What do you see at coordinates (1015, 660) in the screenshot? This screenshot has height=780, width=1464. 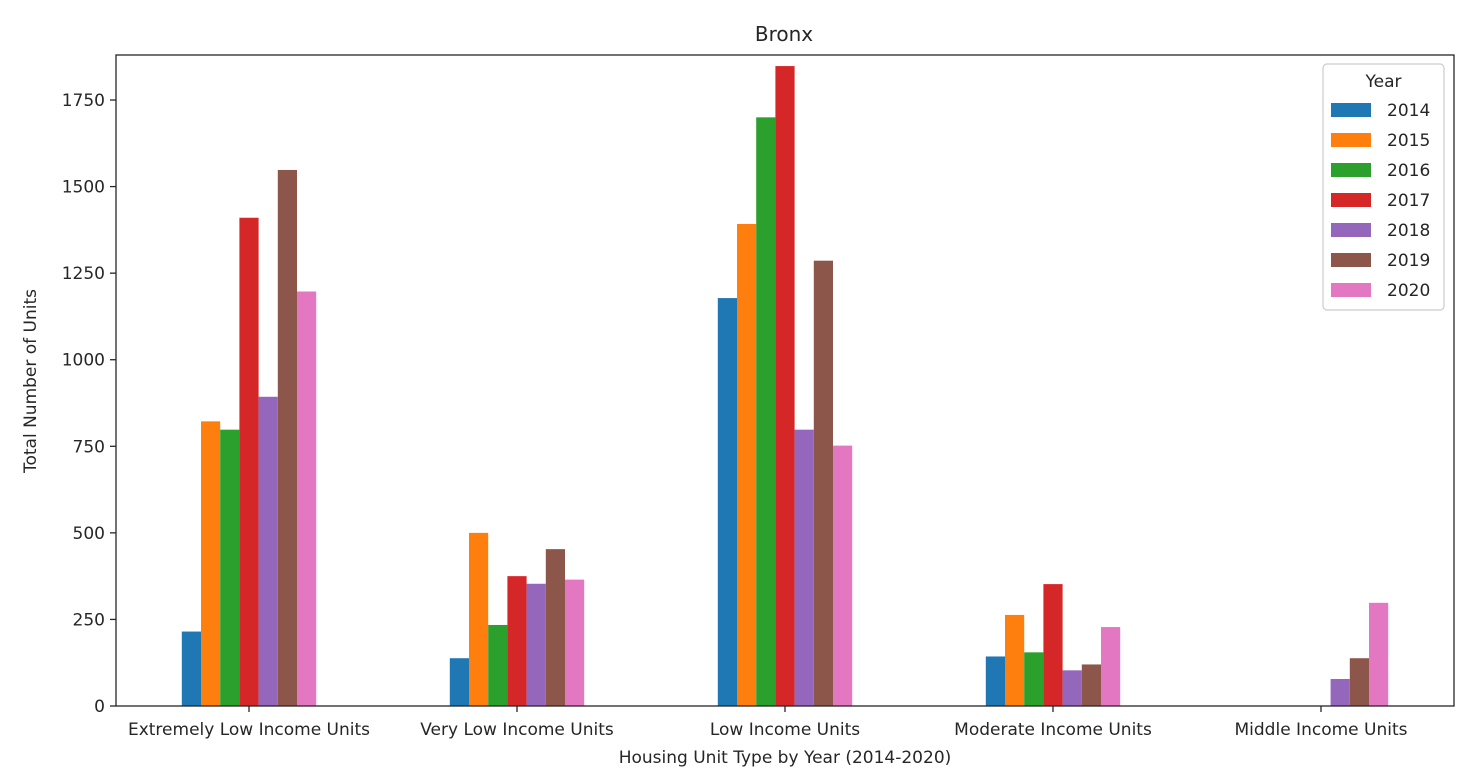 I see `bar-2015-cat3` at bounding box center [1015, 660].